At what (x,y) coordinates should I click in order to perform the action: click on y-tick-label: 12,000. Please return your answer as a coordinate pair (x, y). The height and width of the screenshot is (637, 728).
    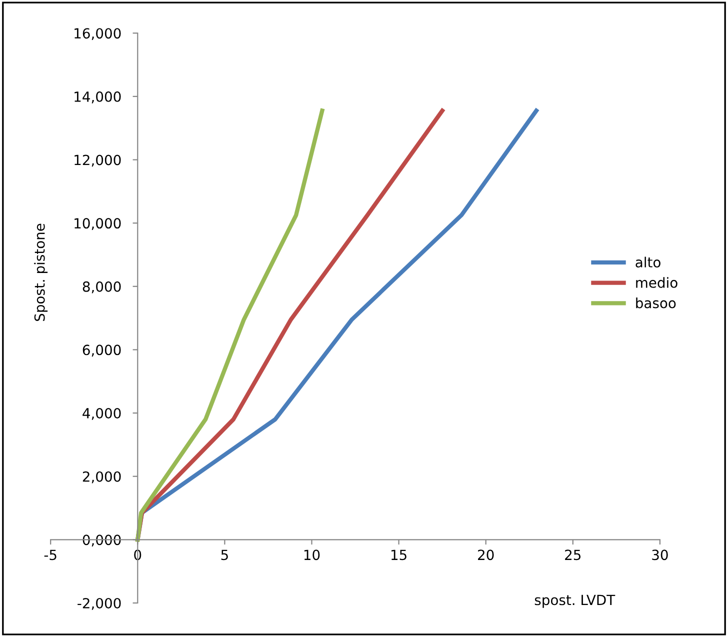
    Looking at the image, I should click on (97, 160).